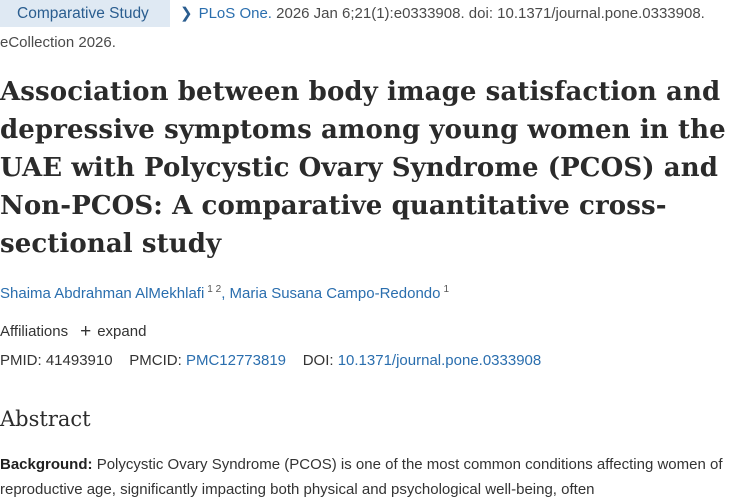 This screenshot has height=502, width=750. I want to click on plus-icon: +, so click(86, 331).